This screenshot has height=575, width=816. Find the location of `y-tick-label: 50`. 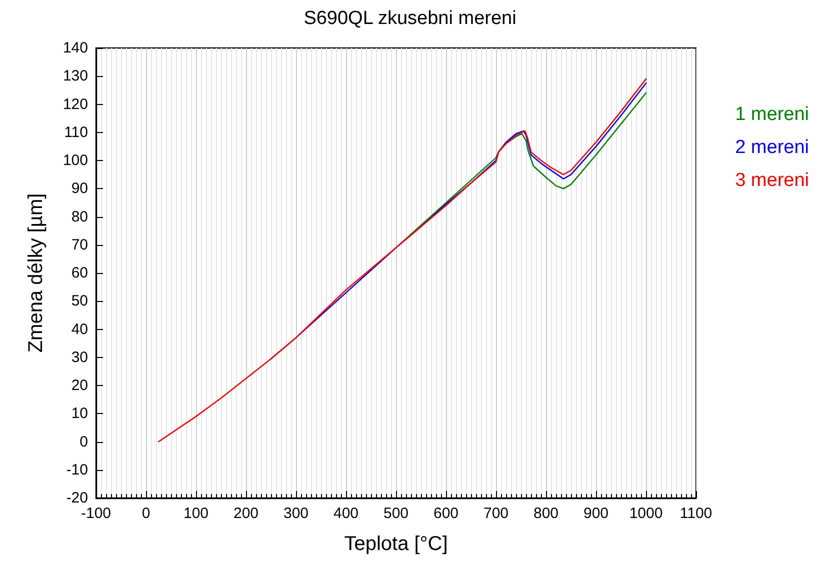

y-tick-label: 50 is located at coordinates (79, 301).